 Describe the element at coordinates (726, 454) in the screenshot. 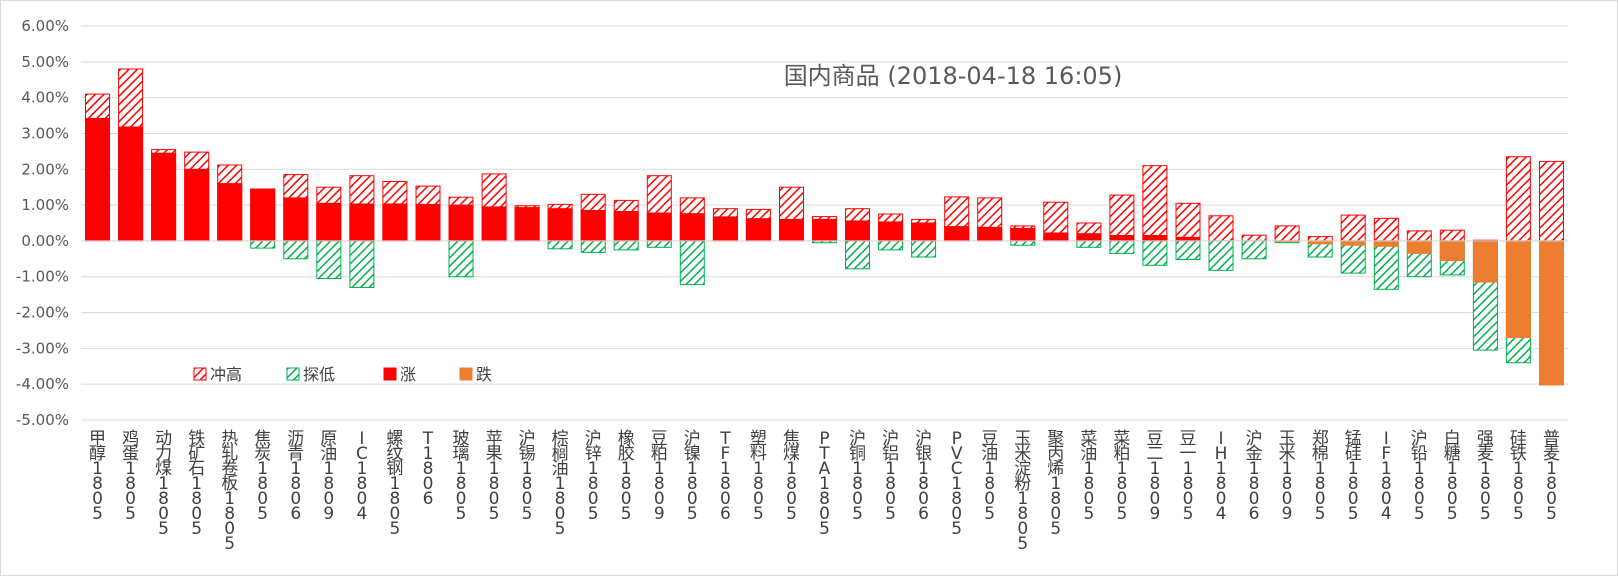

I see `category-label-char: F` at that location.